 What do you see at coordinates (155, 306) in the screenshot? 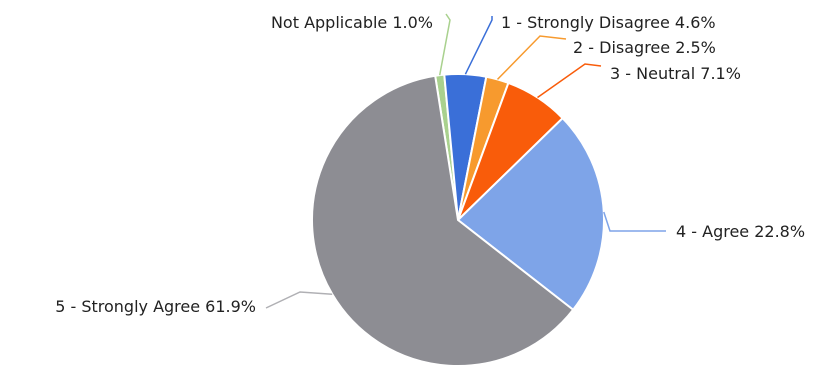
I see `label-strongly-agree: 5 - Strongly Agree 61.9%` at bounding box center [155, 306].